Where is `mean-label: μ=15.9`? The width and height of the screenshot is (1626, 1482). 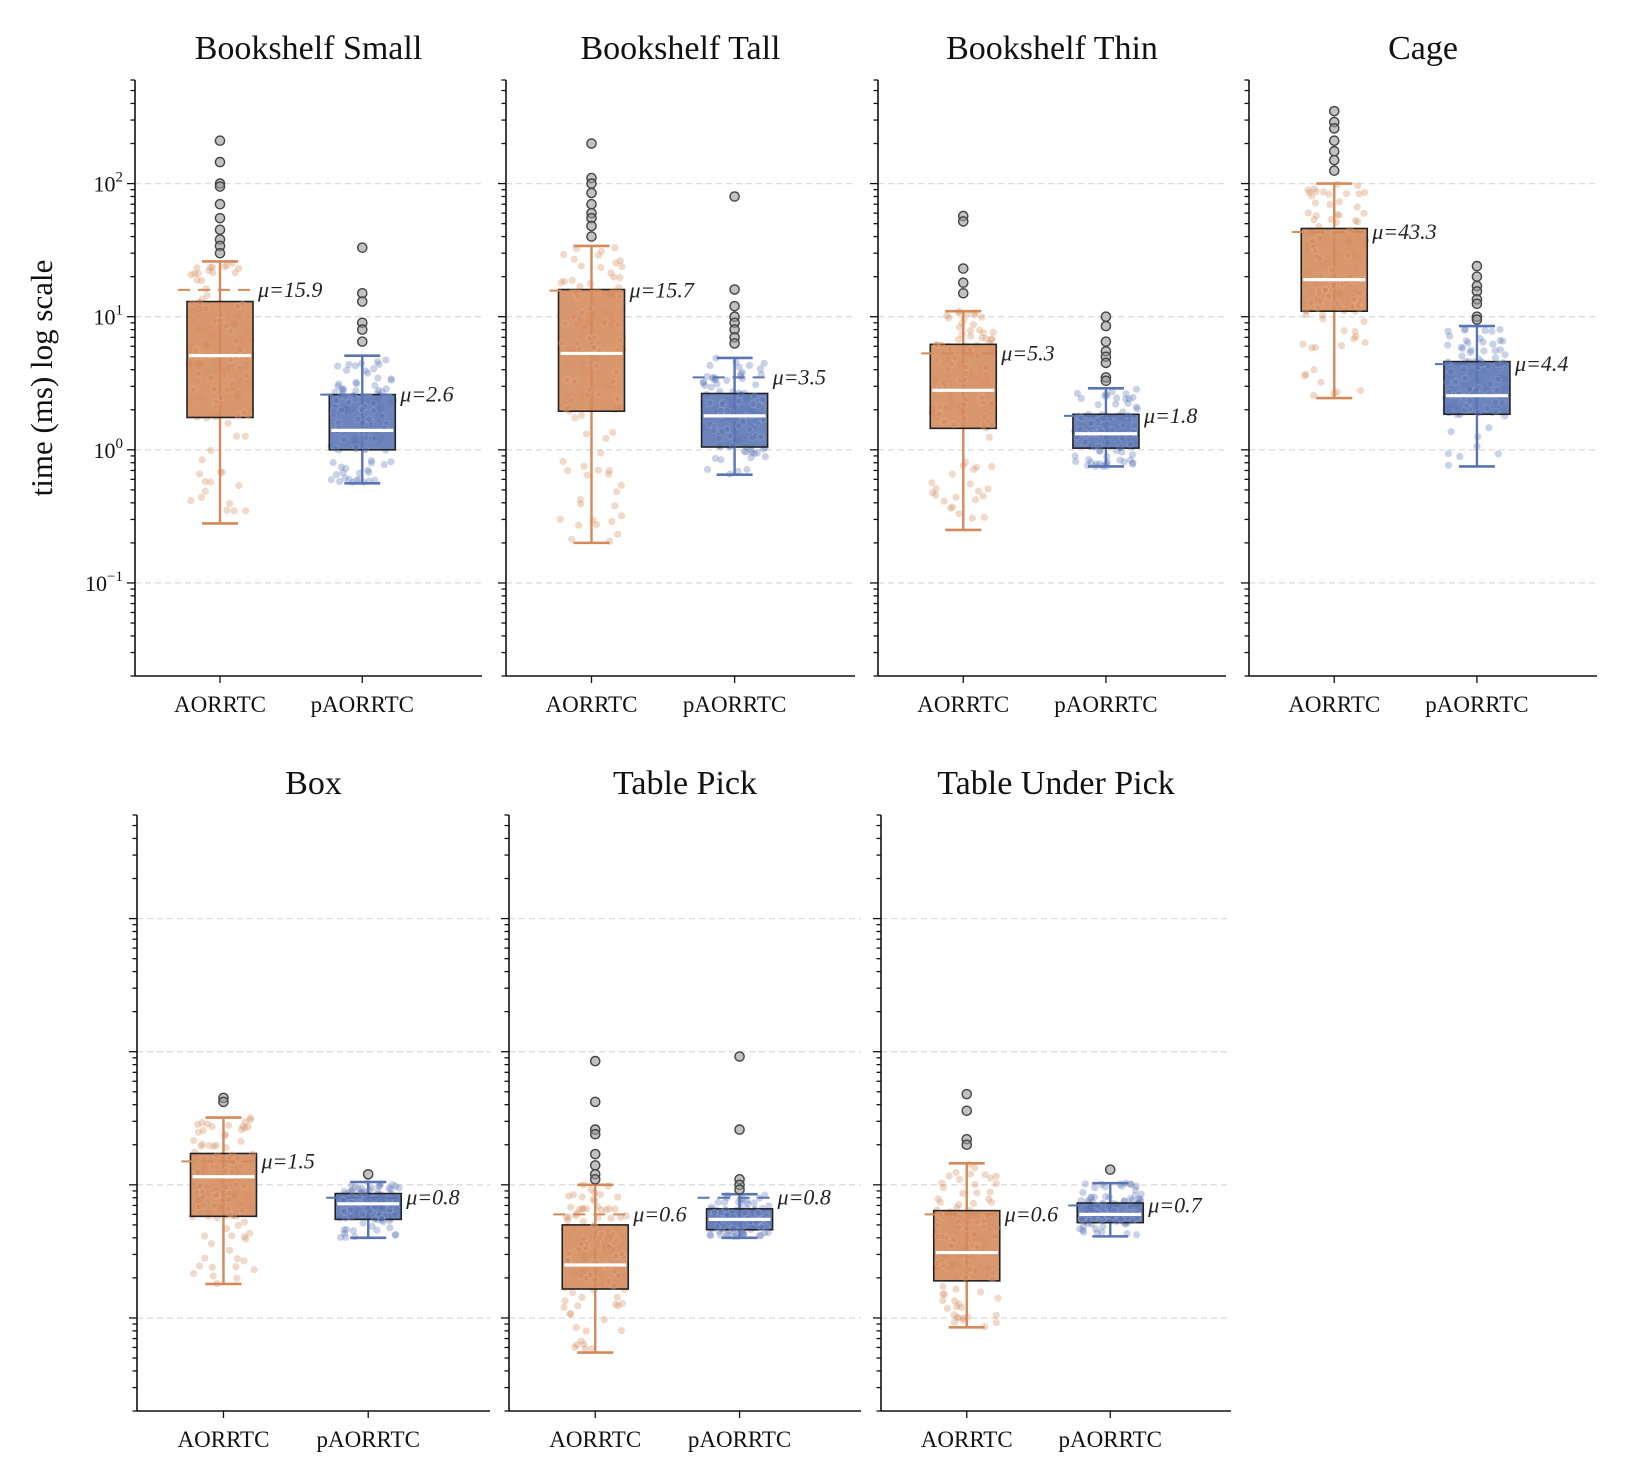
mean-label: μ=15.9 is located at coordinates (289, 289).